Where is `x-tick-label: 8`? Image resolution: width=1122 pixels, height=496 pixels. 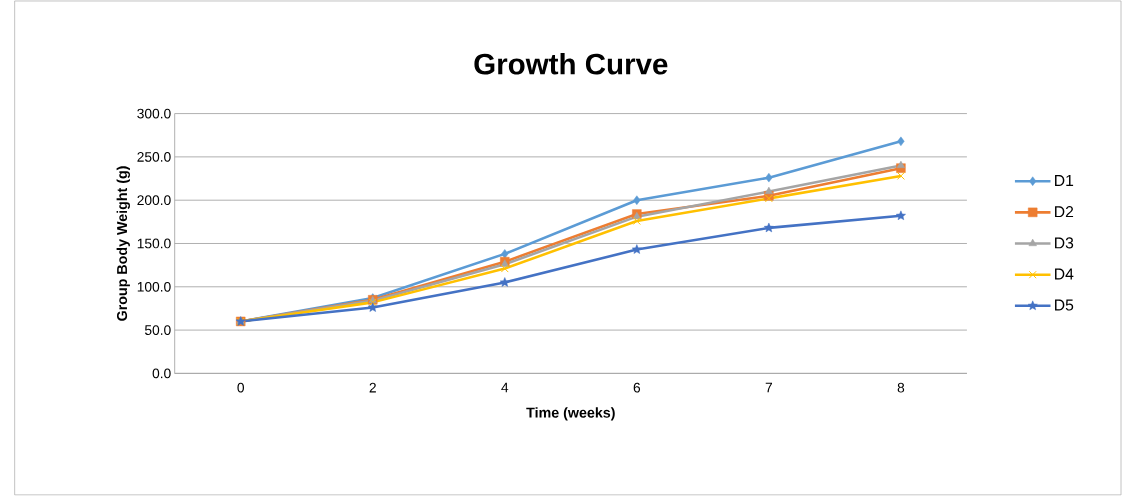 x-tick-label: 8 is located at coordinates (901, 387).